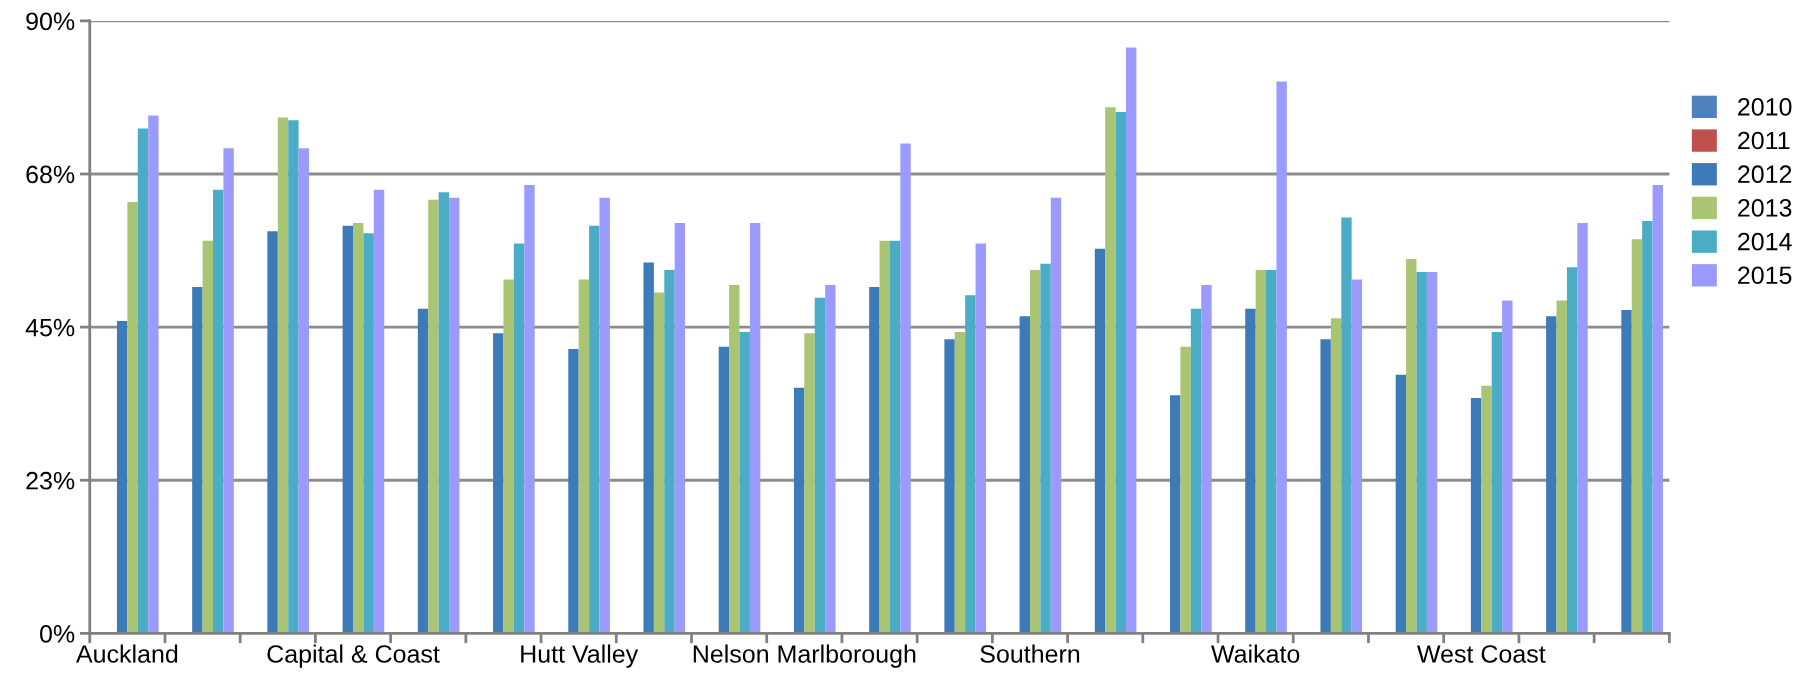 This screenshot has width=1795, height=696. What do you see at coordinates (50, 174) in the screenshot?
I see `y-tick-label: 68%` at bounding box center [50, 174].